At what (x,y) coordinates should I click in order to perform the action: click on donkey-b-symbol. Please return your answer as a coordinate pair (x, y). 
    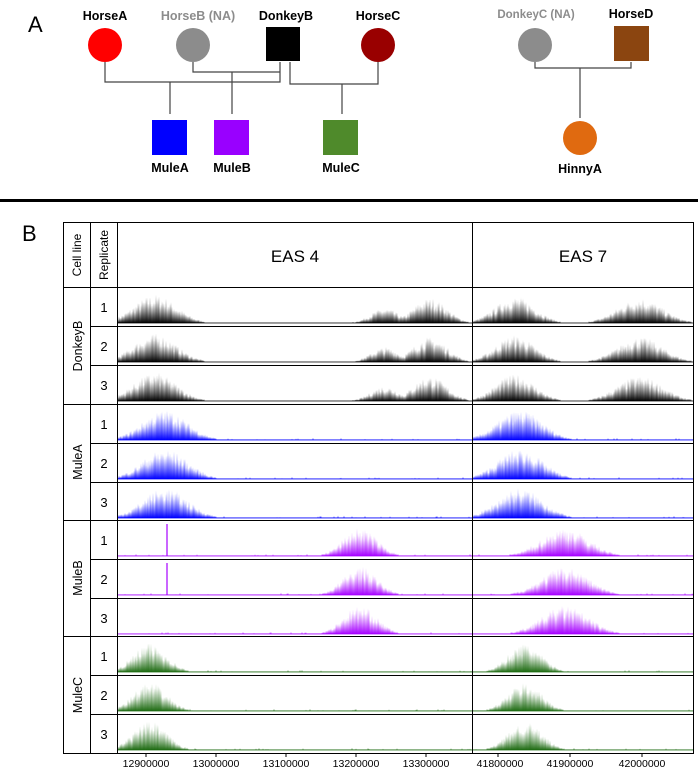
    Looking at the image, I should click on (283, 44).